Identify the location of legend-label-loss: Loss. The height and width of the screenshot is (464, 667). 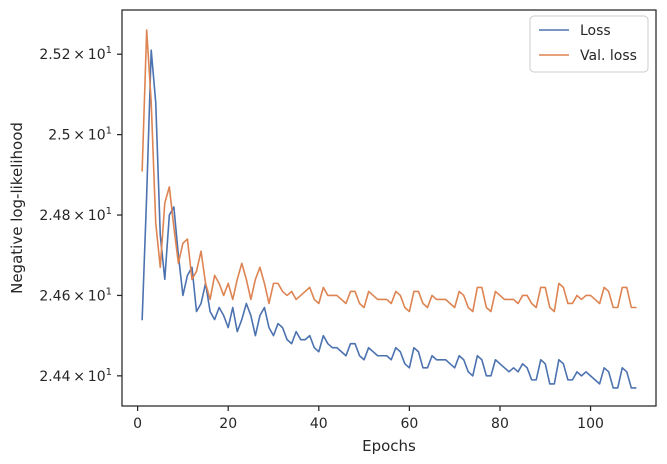
(595, 31).